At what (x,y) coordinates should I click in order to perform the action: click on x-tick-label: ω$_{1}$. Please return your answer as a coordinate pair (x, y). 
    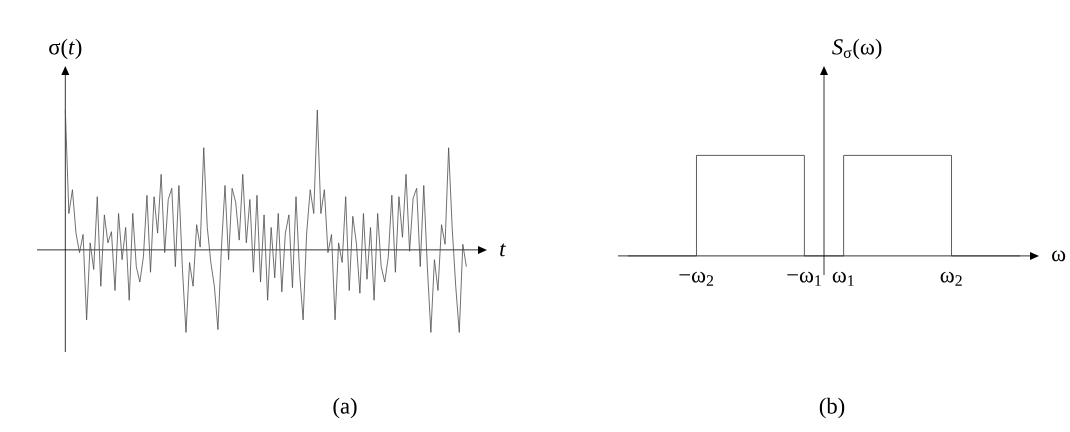
    Looking at the image, I should click on (843, 278).